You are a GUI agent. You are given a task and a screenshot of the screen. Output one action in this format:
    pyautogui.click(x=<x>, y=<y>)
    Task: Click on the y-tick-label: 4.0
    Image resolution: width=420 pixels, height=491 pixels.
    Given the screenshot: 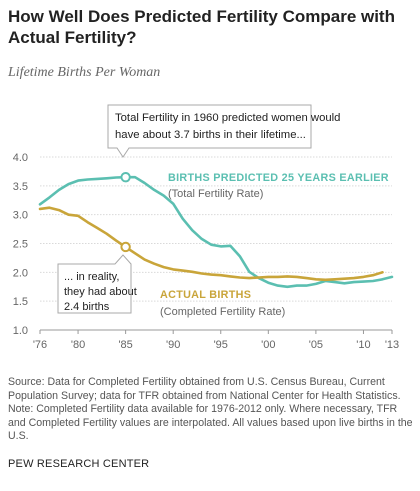 What is the action you would take?
    pyautogui.click(x=20, y=158)
    